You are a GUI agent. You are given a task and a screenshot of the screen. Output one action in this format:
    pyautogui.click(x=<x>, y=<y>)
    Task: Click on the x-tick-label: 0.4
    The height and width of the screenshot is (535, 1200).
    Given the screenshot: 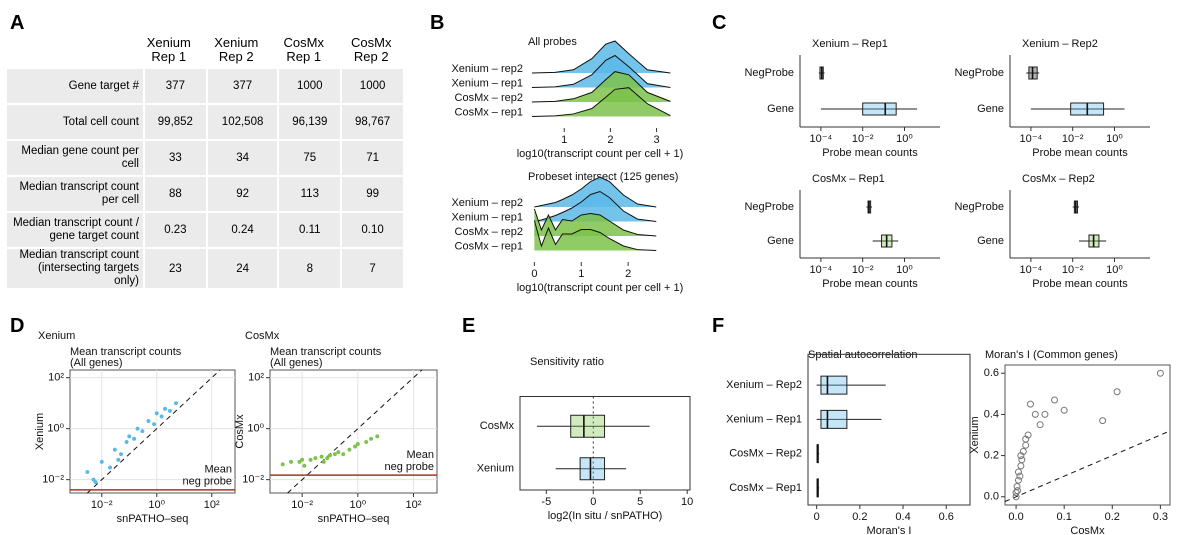 What is the action you would take?
    pyautogui.click(x=902, y=517)
    